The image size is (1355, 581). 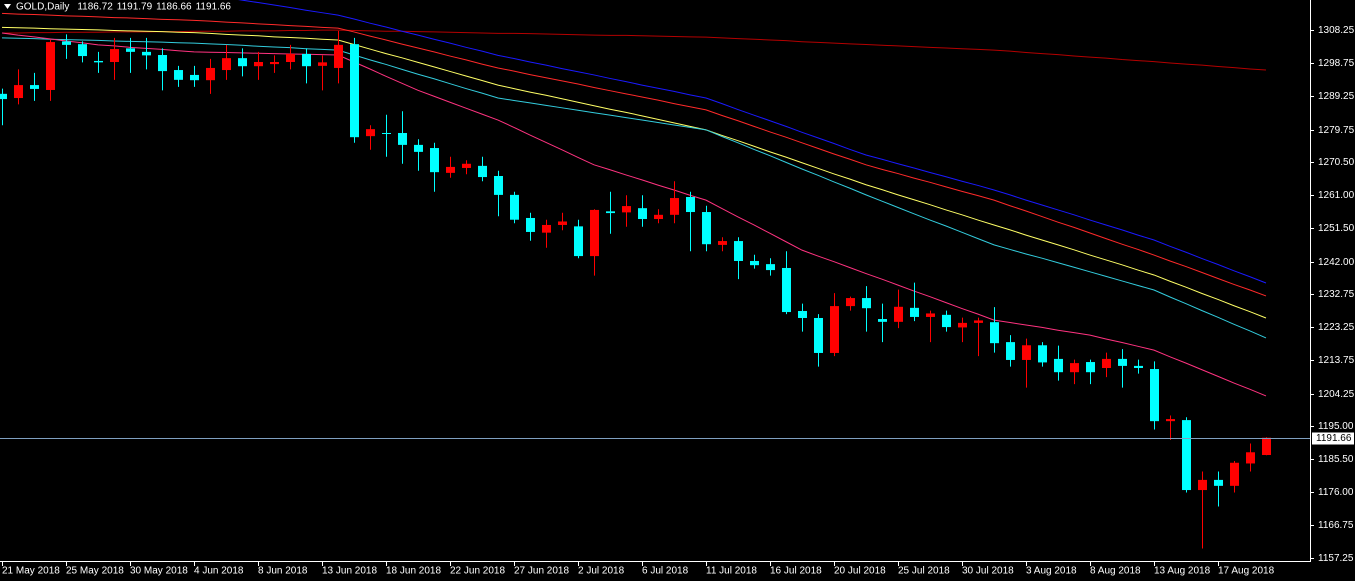 What do you see at coordinates (731, 571) in the screenshot?
I see `x-tick-label: 11 Jul 2018` at bounding box center [731, 571].